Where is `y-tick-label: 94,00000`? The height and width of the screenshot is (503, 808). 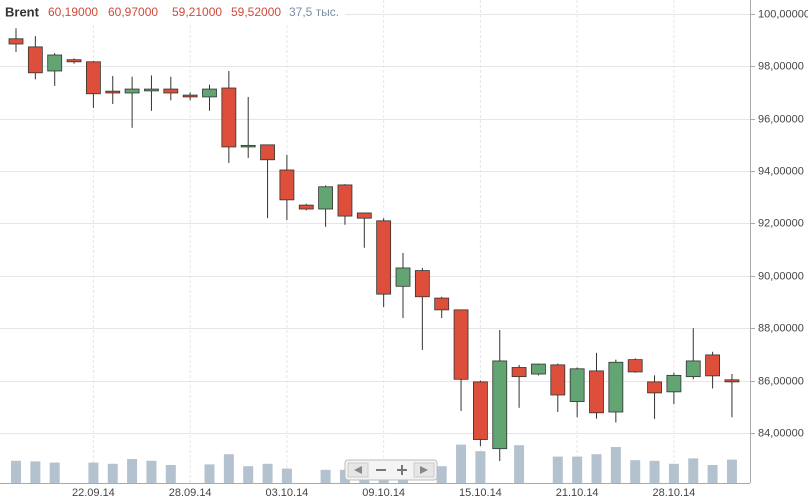 y-tick-label: 94,00000 is located at coordinates (781, 171).